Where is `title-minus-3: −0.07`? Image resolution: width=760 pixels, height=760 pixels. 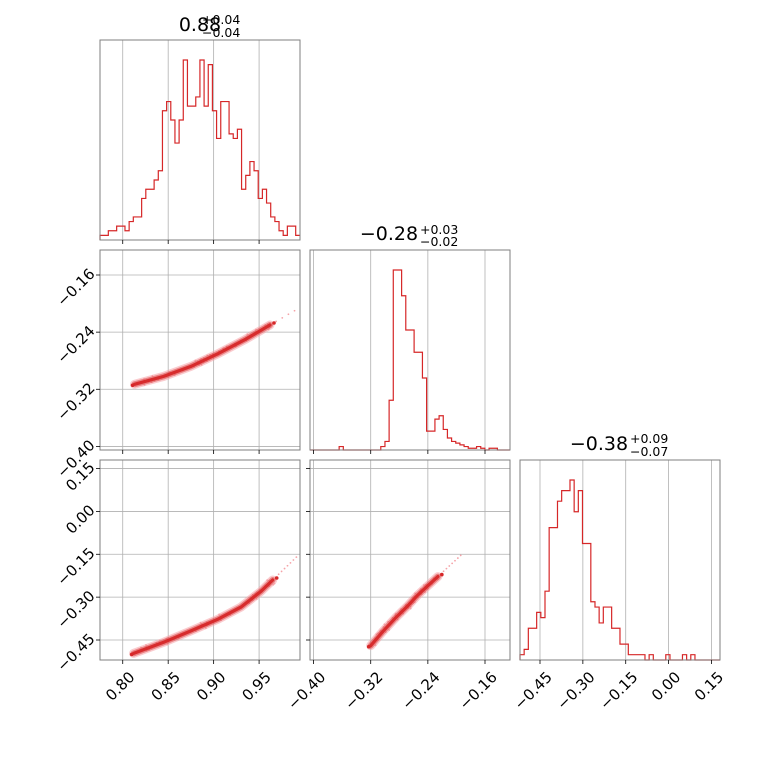
title-minus-3: −0.07 is located at coordinates (649, 451).